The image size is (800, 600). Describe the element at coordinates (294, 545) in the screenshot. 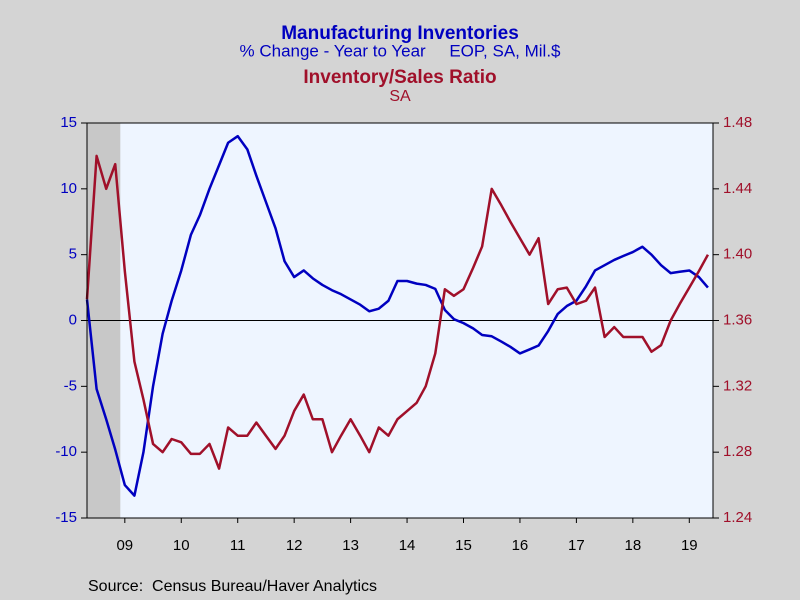

I see `x-tick-label: 12` at that location.